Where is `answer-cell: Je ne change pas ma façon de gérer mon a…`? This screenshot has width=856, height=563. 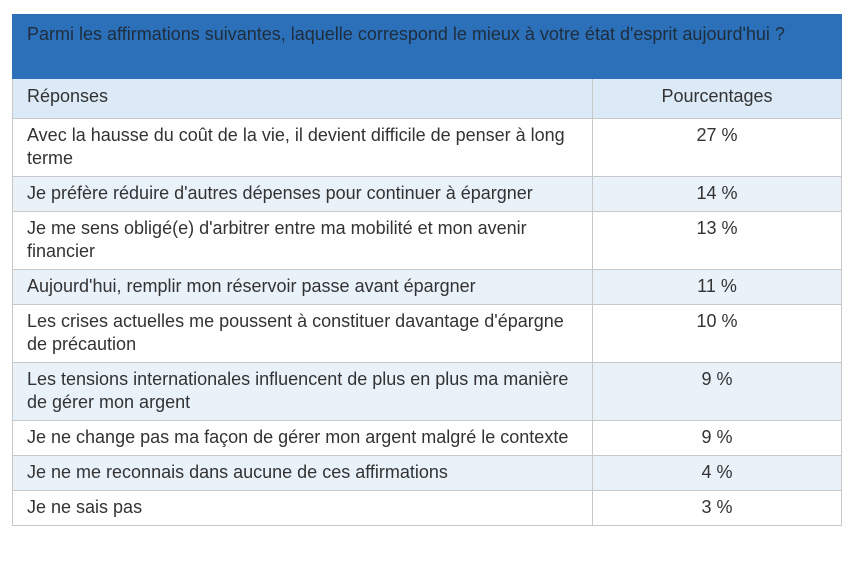
answer-cell: Je ne change pas ma façon de gérer mon a… is located at coordinates (302, 438).